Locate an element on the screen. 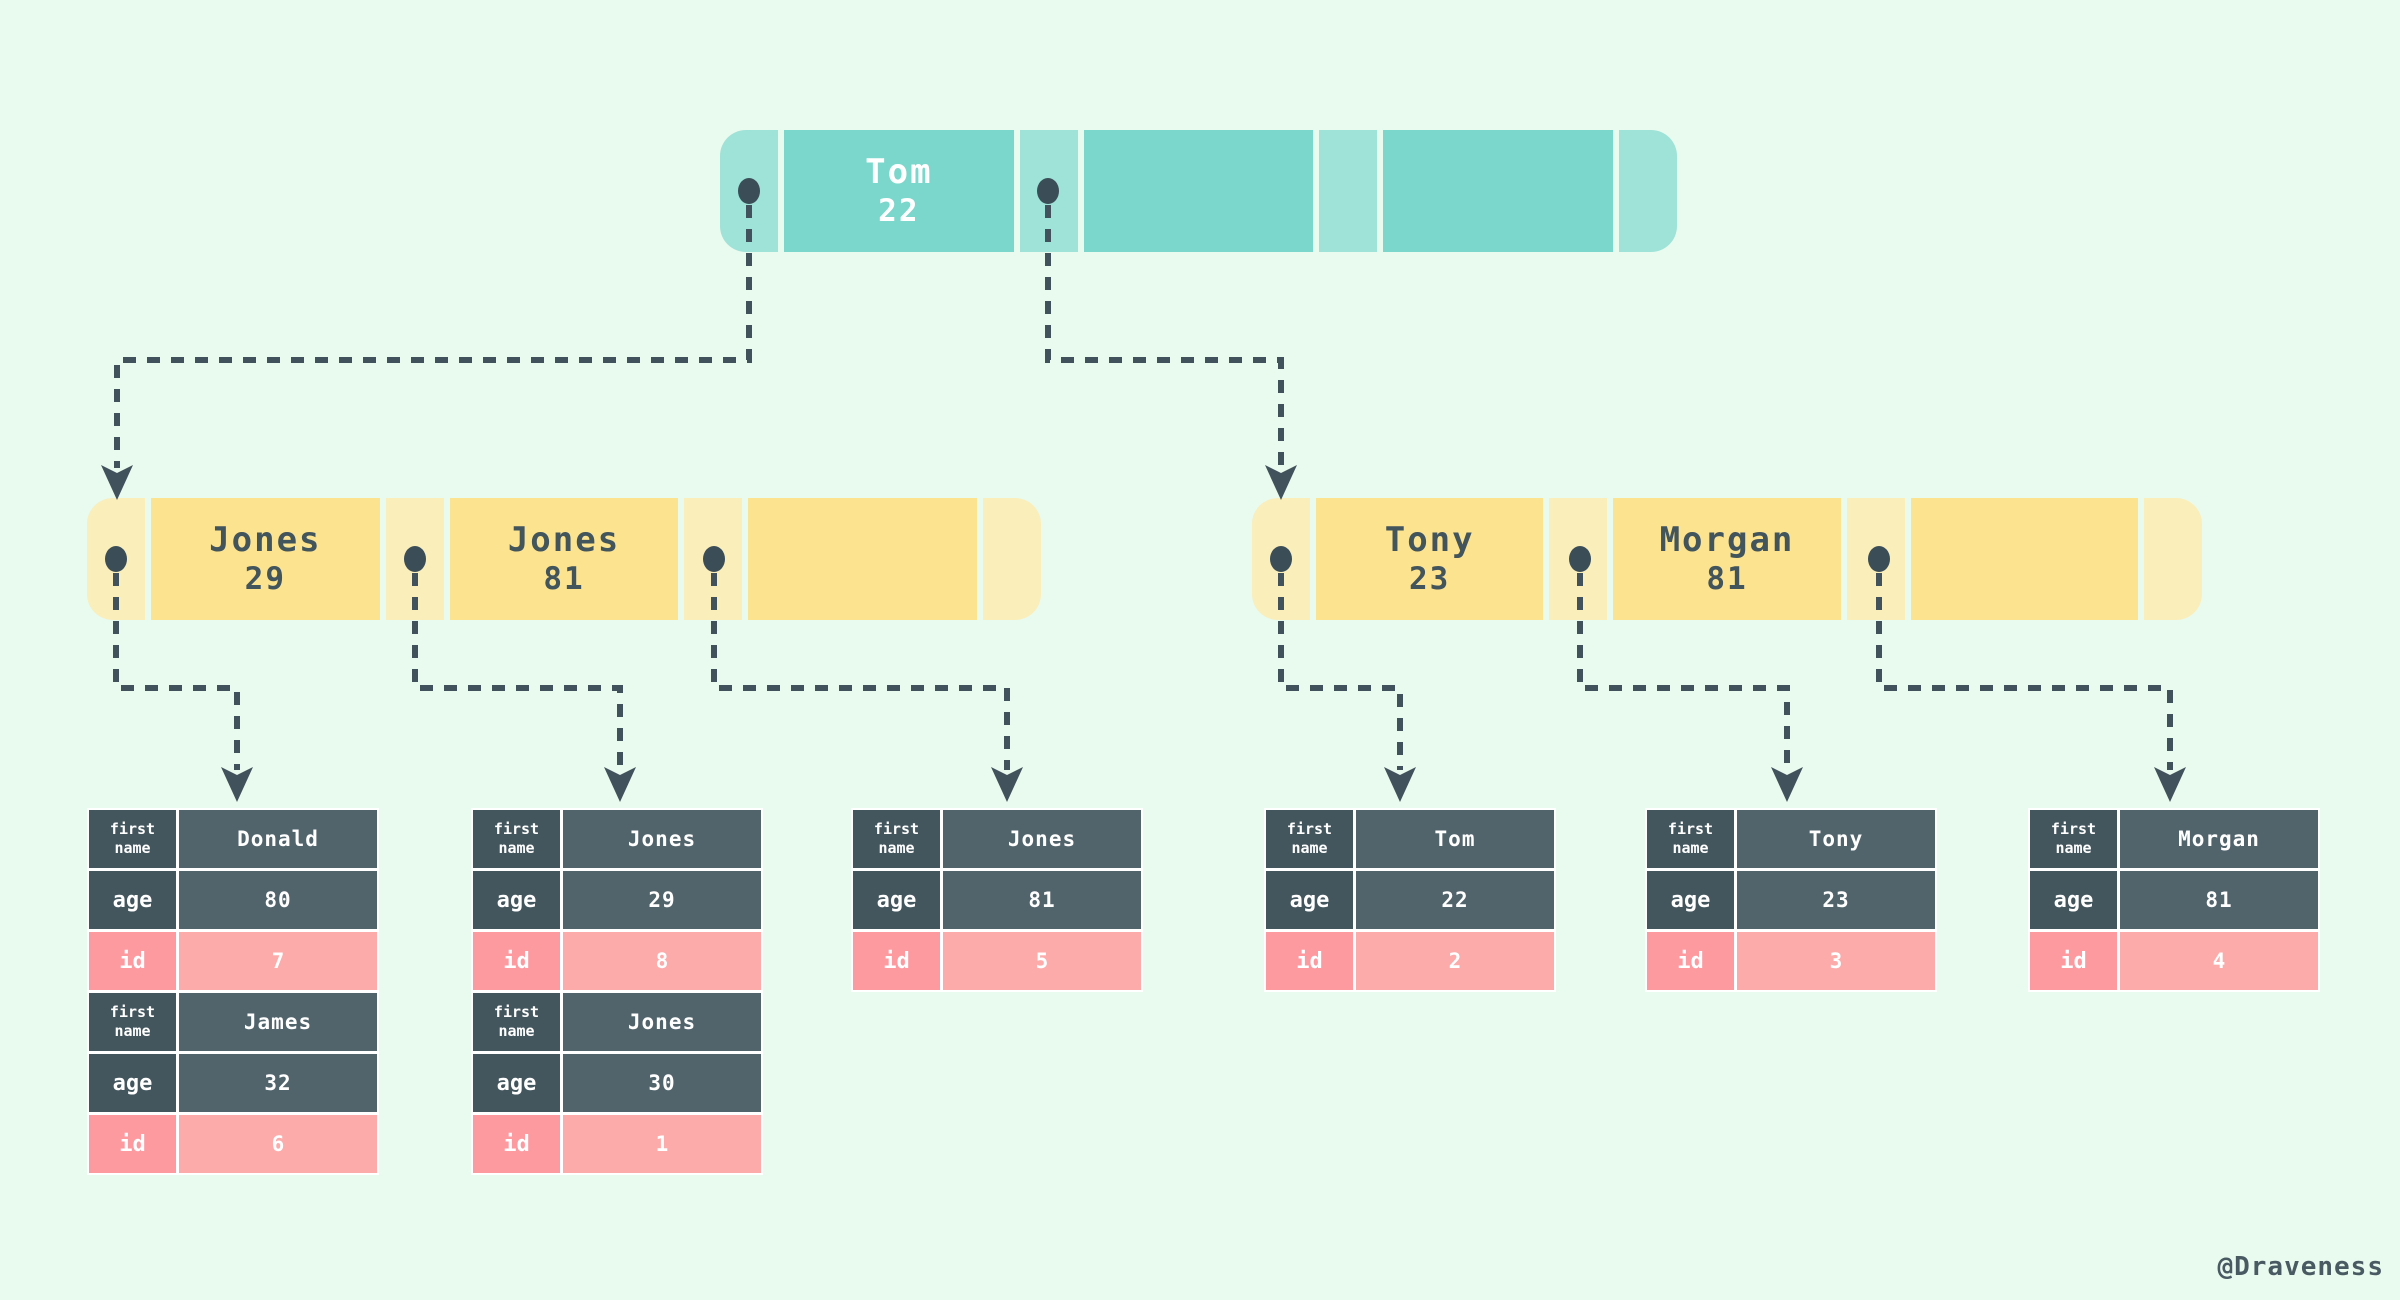 The width and height of the screenshot is (2400, 1300). root-node: Tom 22 is located at coordinates (1199, 191).